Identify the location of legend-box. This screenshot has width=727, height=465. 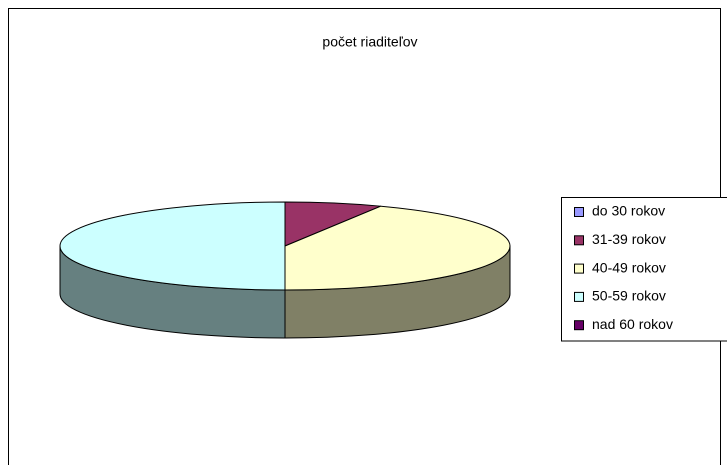
(644, 269).